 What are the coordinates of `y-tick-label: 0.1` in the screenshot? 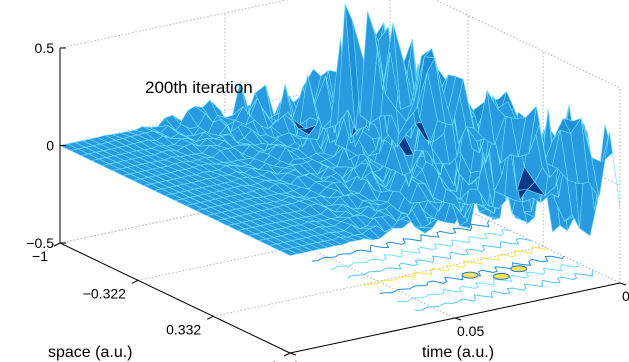 It's located at (625, 296).